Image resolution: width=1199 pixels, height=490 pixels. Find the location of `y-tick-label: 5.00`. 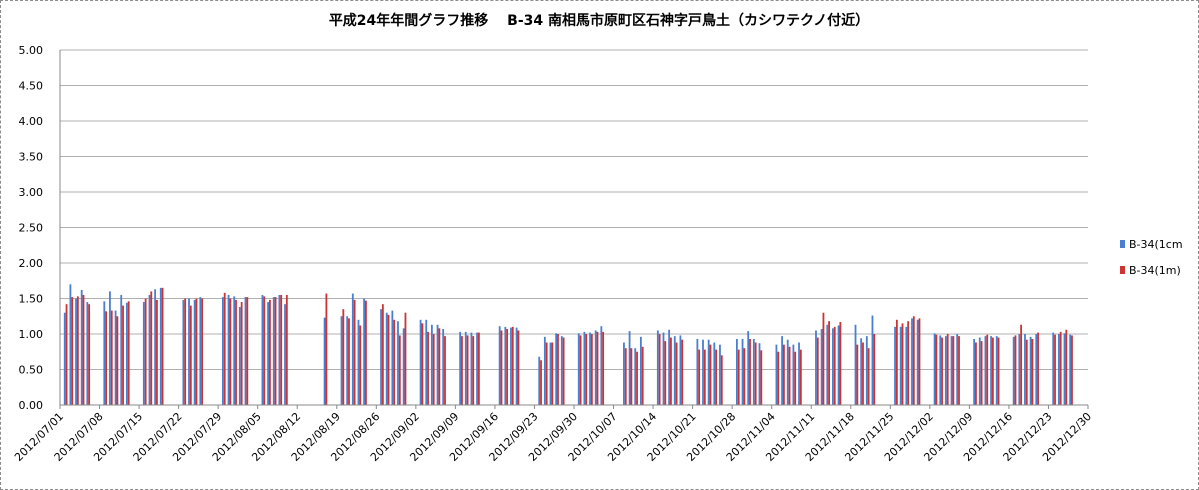

y-tick-label: 5.00 is located at coordinates (31, 50).